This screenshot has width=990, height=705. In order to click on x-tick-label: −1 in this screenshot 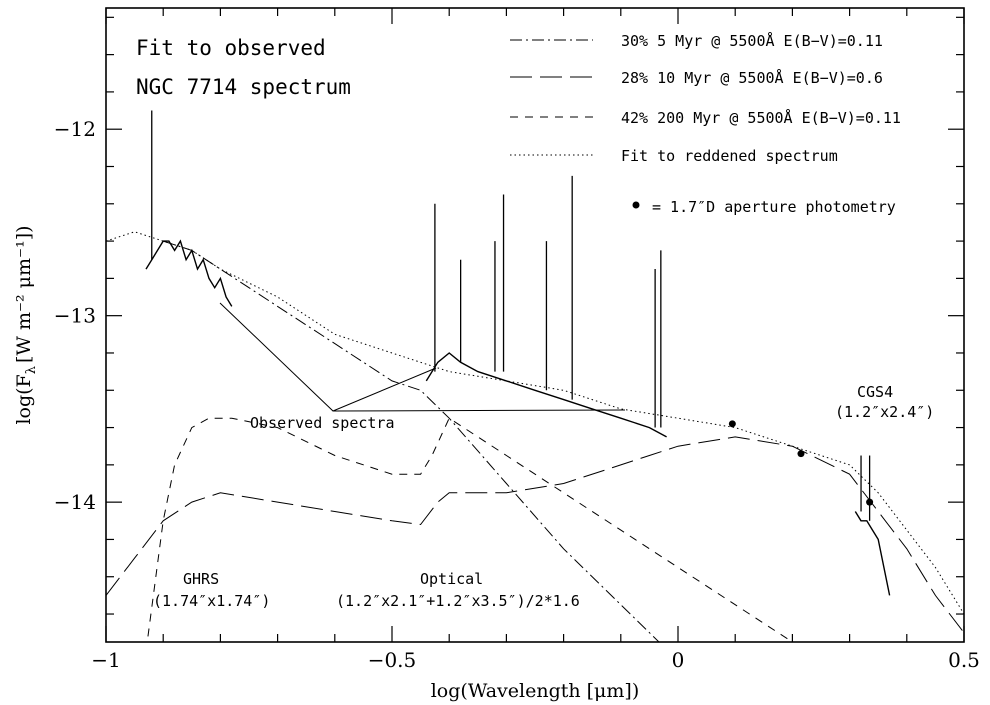, I will do `click(105, 660)`.